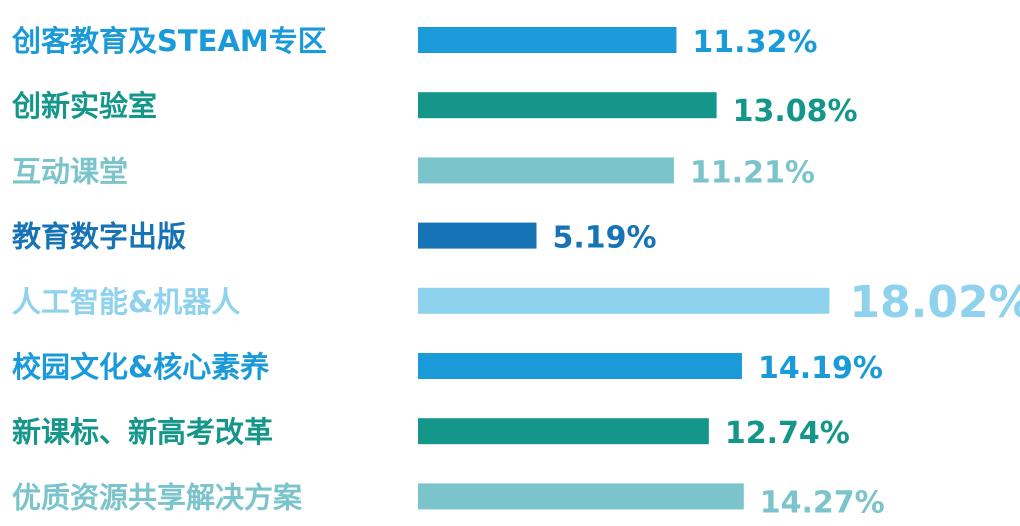 The width and height of the screenshot is (1020, 526). I want to click on category-label: 互动课堂, so click(70, 171).